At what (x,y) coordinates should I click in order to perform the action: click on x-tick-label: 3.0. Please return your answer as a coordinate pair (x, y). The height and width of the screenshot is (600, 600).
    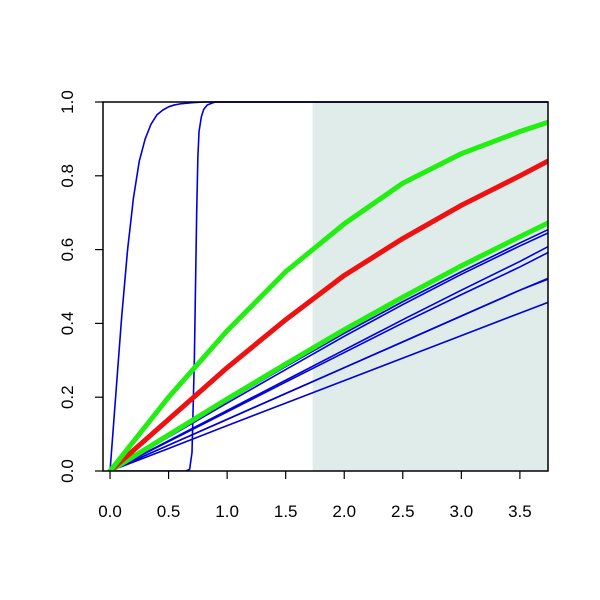
    Looking at the image, I should click on (462, 511).